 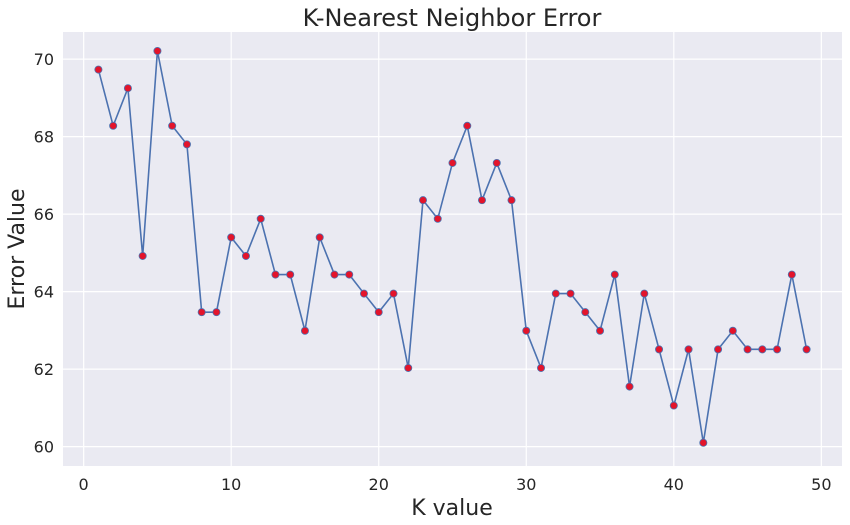 What do you see at coordinates (44, 369) in the screenshot?
I see `y-tick-label: 62` at bounding box center [44, 369].